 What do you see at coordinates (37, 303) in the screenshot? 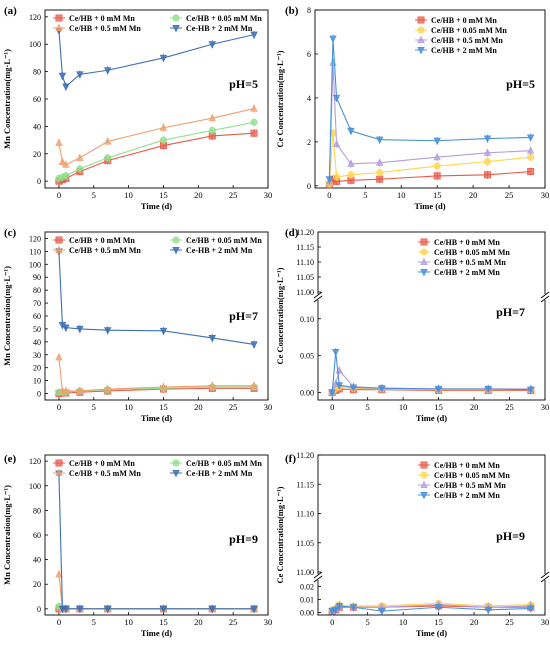
I see `y-tick-label: 70` at bounding box center [37, 303].